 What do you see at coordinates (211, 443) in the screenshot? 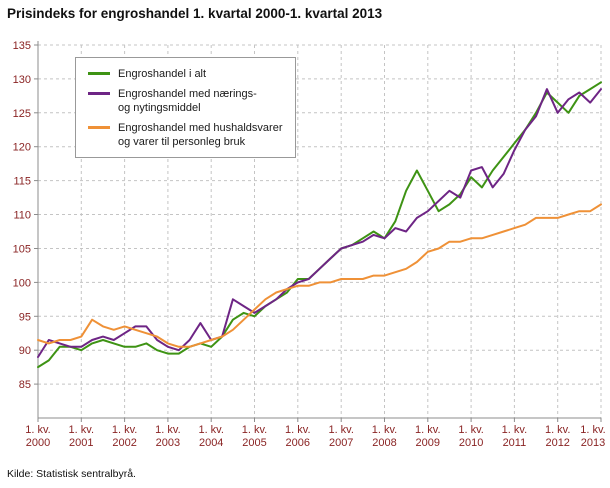
I see `x-tick-label-year: 2004` at bounding box center [211, 443].